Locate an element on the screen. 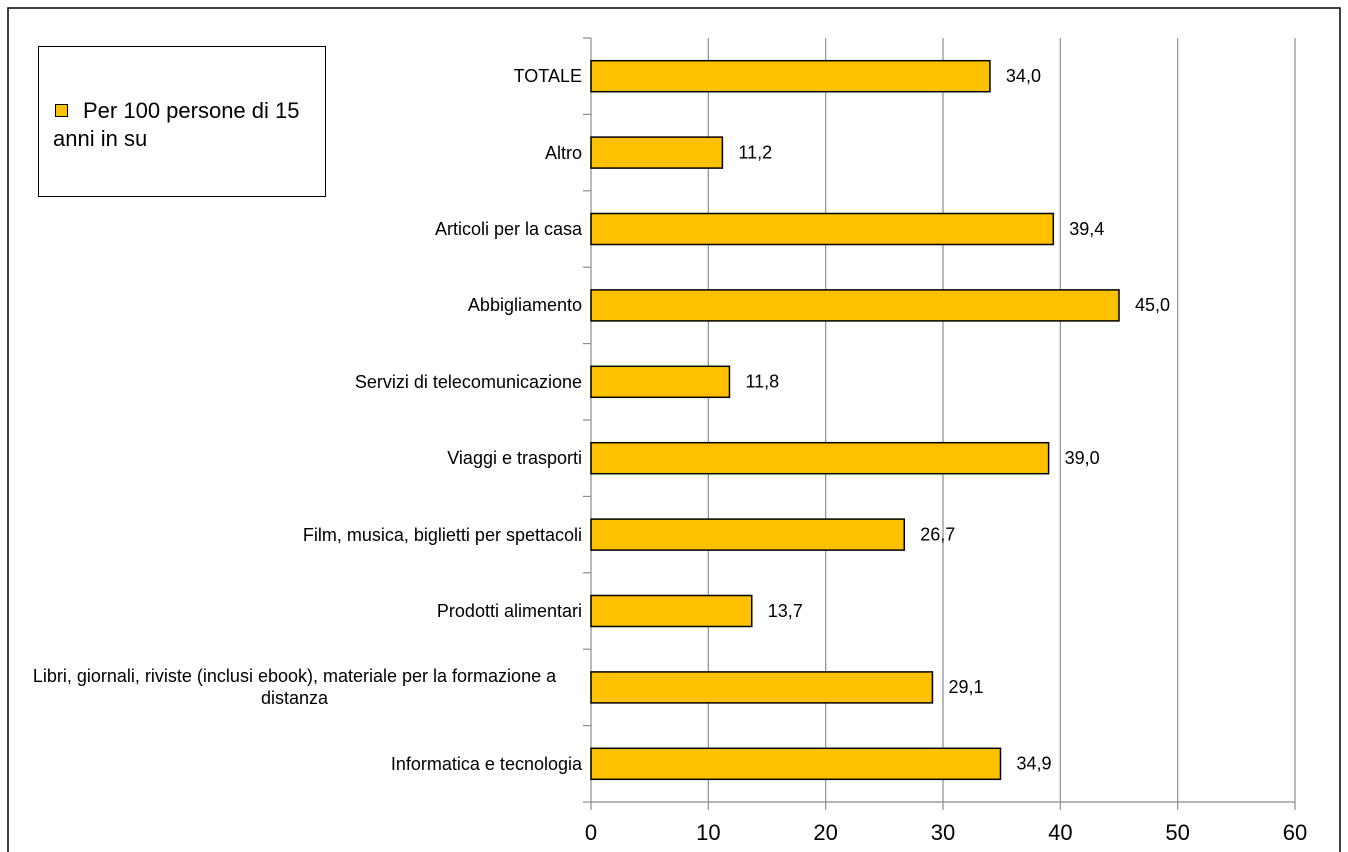 Image resolution: width=1348 pixels, height=852 pixels. value-label: 39,0 is located at coordinates (1082, 458).